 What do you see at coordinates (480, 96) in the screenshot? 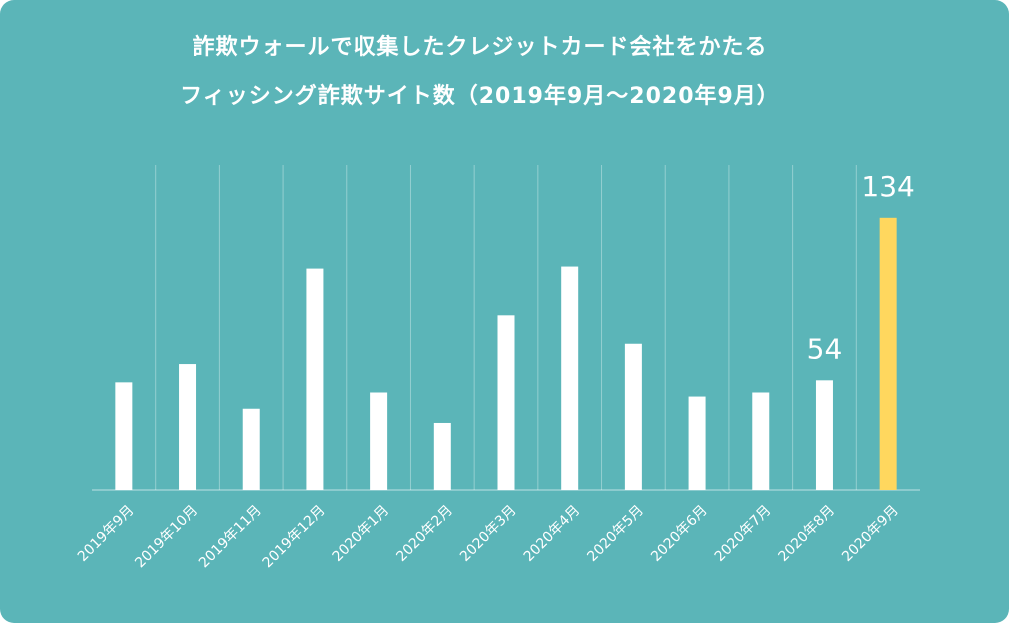
I see `chart-title: フィッシング詐欺サイト数（2019年9月～2020年9月）` at bounding box center [480, 96].